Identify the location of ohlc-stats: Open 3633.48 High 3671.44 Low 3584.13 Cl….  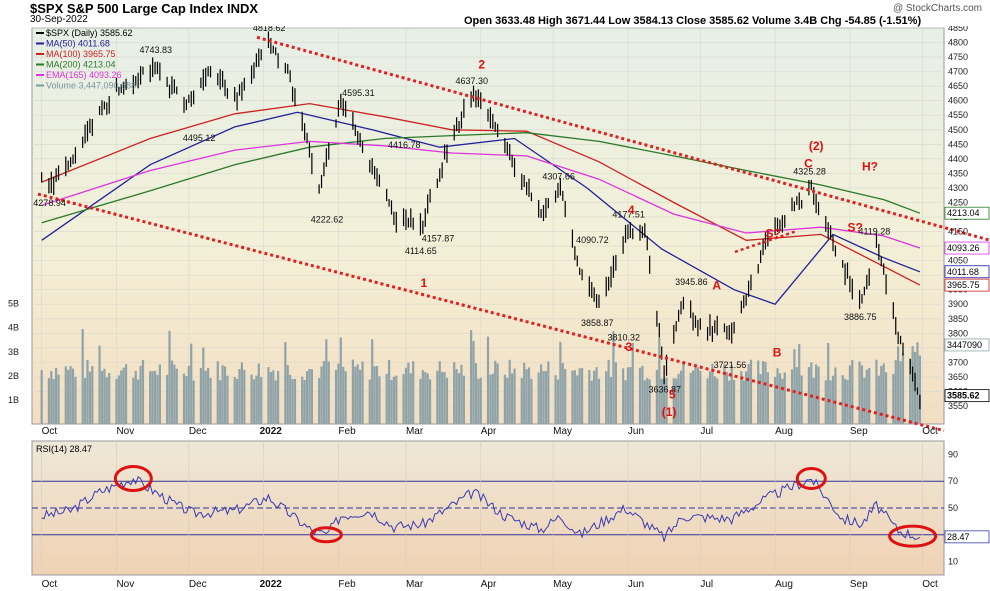
(693, 21).